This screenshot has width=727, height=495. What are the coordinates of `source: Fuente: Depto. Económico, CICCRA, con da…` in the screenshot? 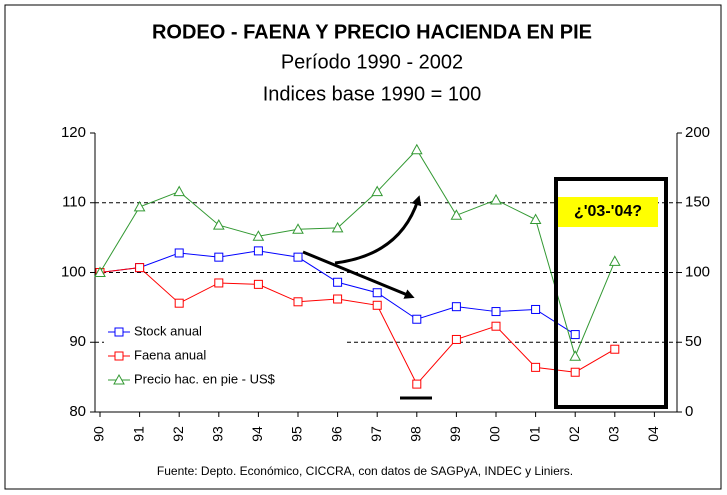 It's located at (365, 471).